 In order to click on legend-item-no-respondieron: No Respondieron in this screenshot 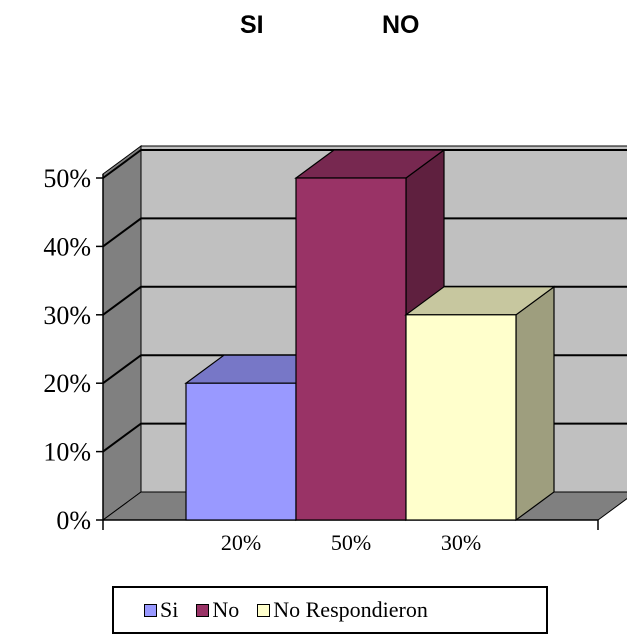, I will do `click(342, 610)`.